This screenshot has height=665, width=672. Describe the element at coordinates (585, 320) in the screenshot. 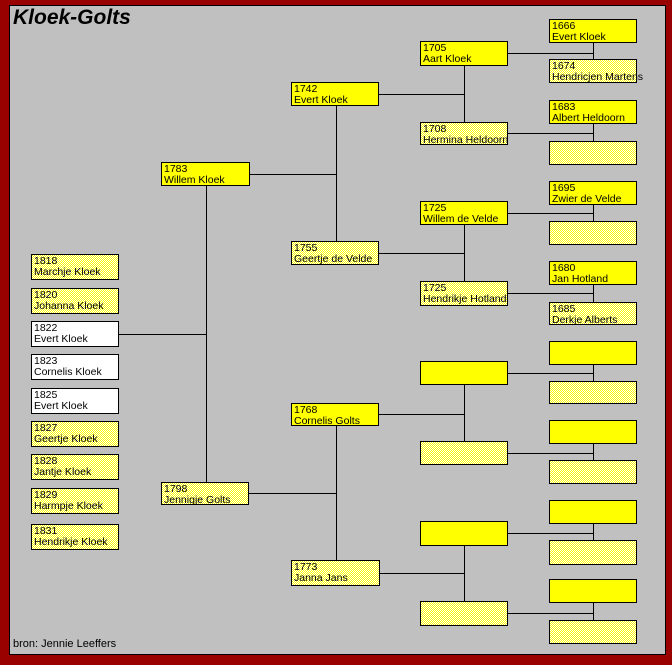

I see `person-name: Derkje Alberts` at that location.